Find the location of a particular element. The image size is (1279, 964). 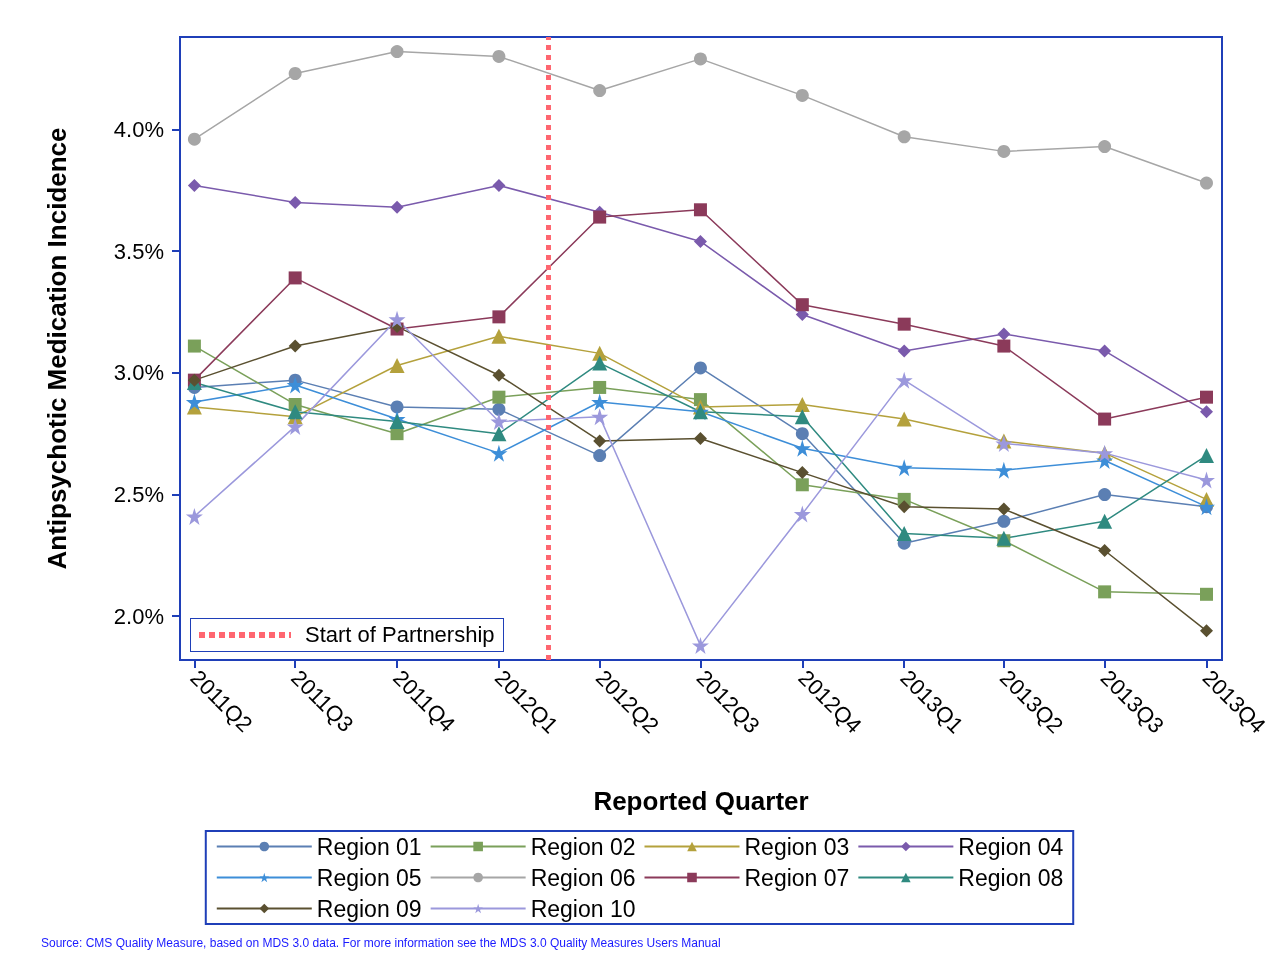

legend-box: Start of Partnership is located at coordinates (347, 635).